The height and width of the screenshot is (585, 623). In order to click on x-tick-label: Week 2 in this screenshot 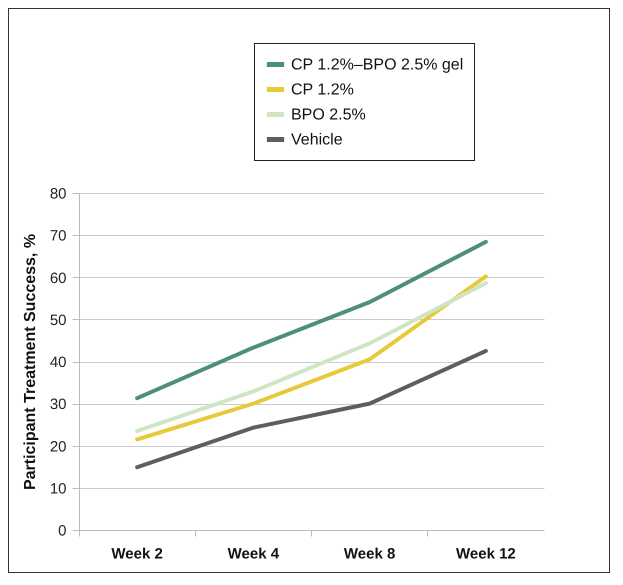, I will do `click(137, 554)`.